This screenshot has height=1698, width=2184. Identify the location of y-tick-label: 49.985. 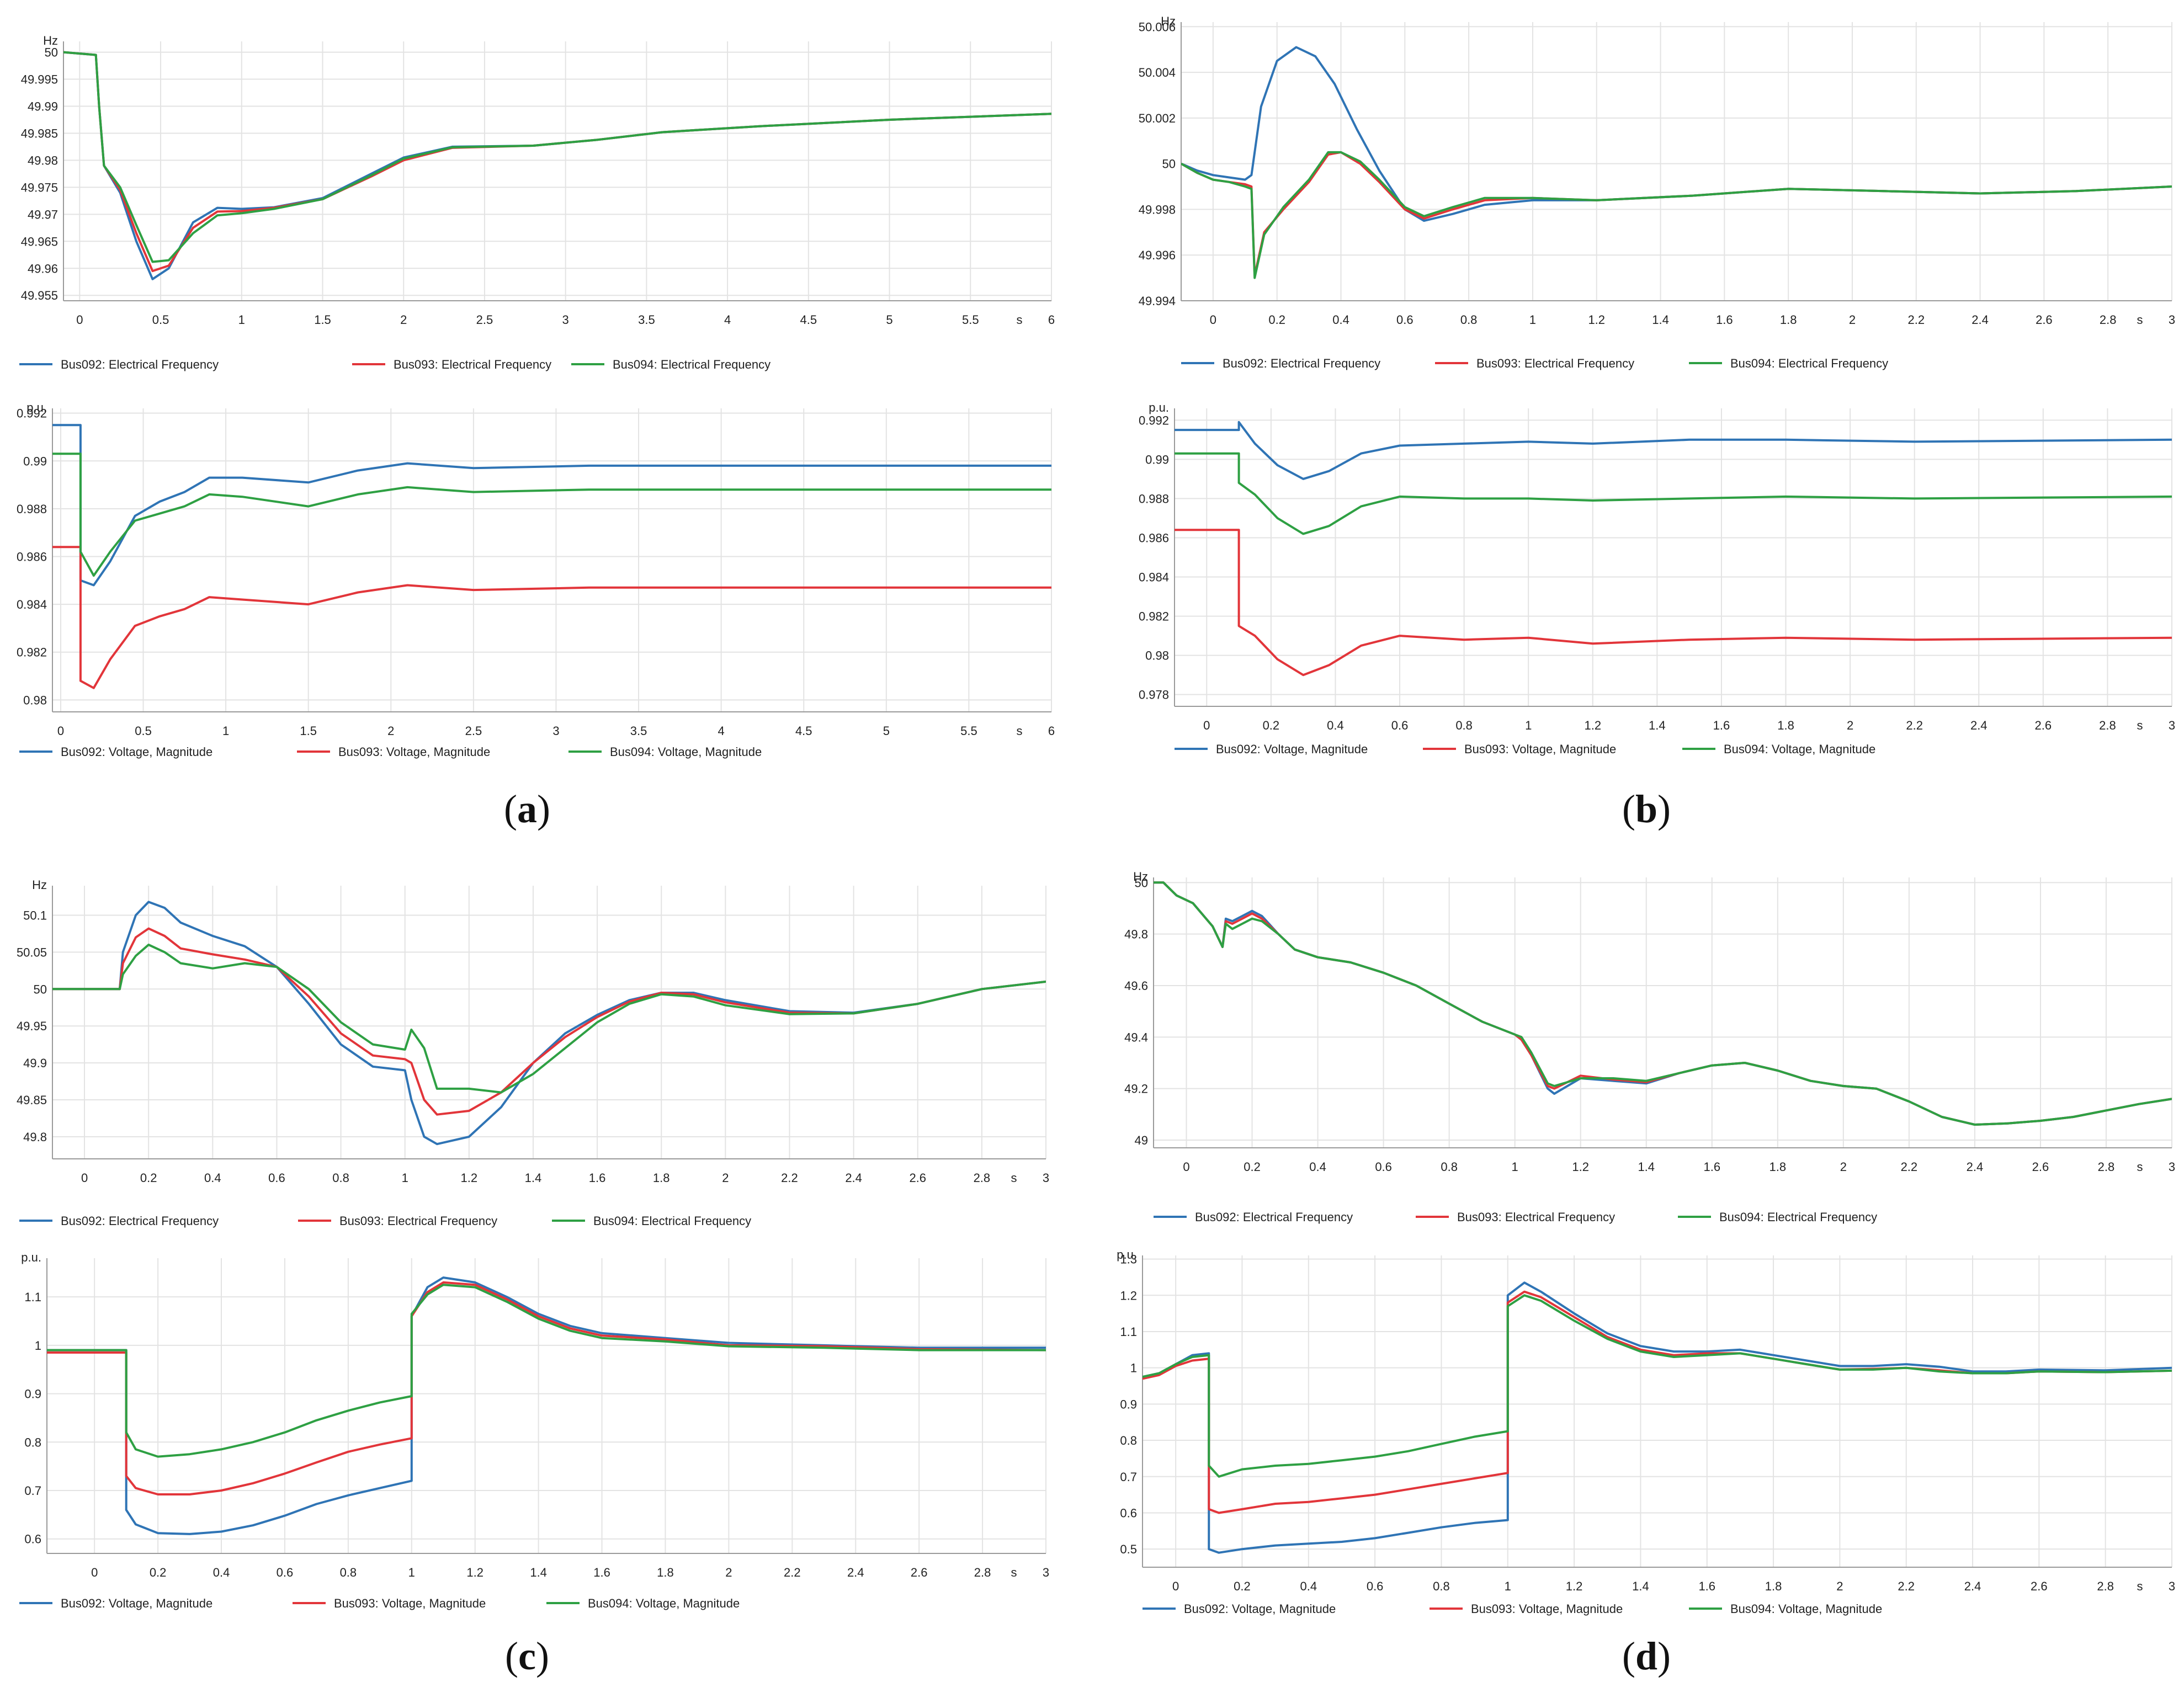
(39, 133).